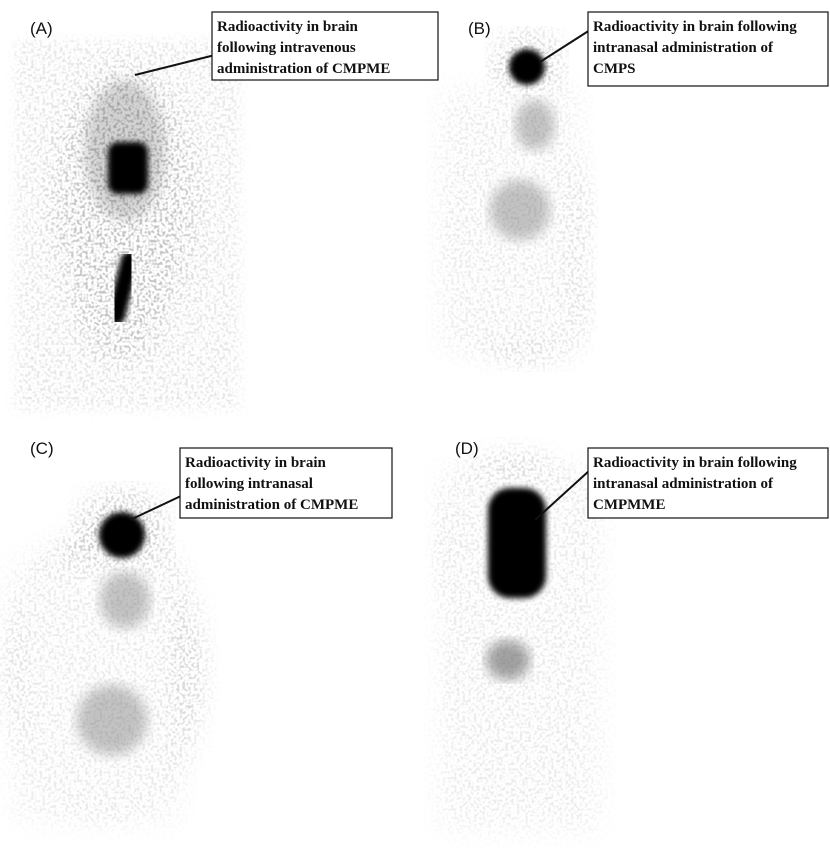  Describe the element at coordinates (508, 660) in the screenshot. I see `uptake-faint` at that location.